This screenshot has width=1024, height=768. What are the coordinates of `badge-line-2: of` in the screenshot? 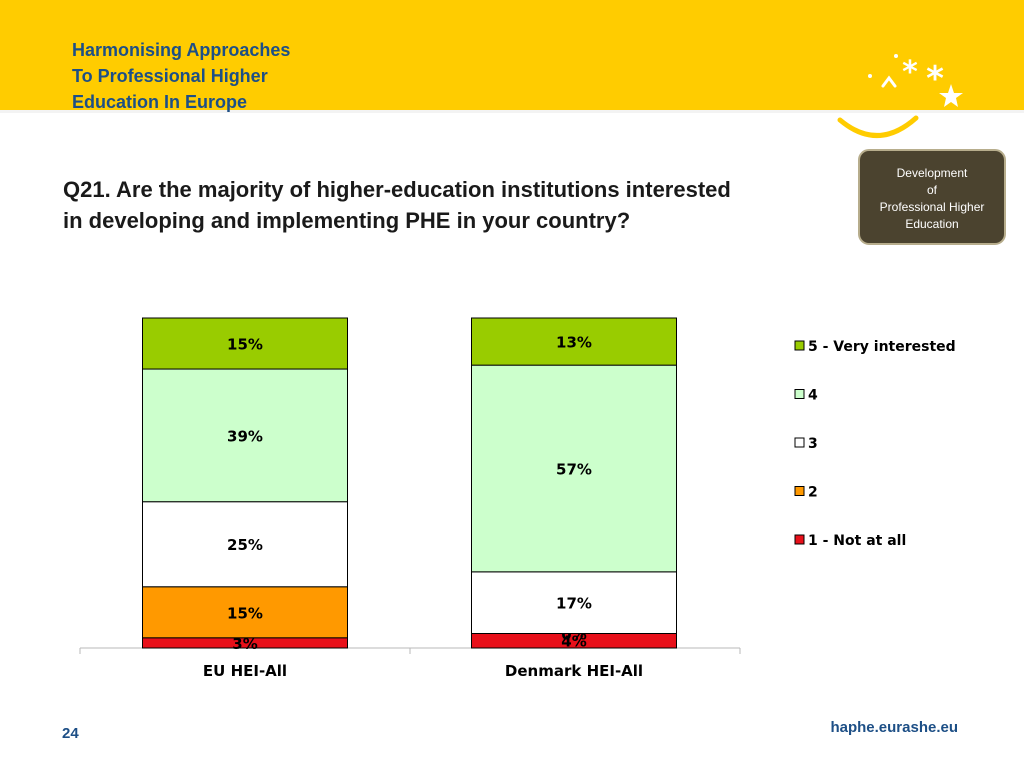 It's located at (931, 190).